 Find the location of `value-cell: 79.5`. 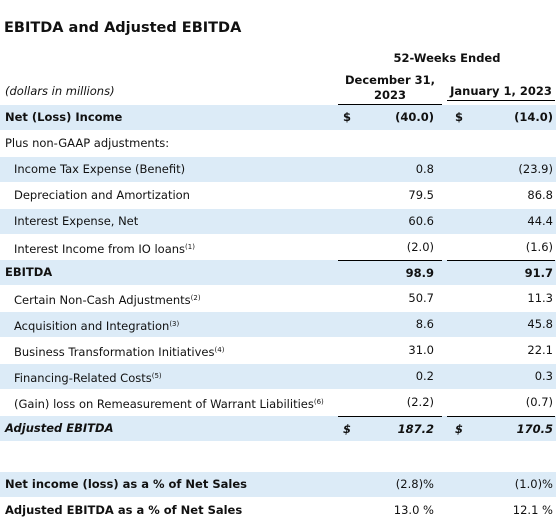

value-cell: 79.5 is located at coordinates (390, 195).